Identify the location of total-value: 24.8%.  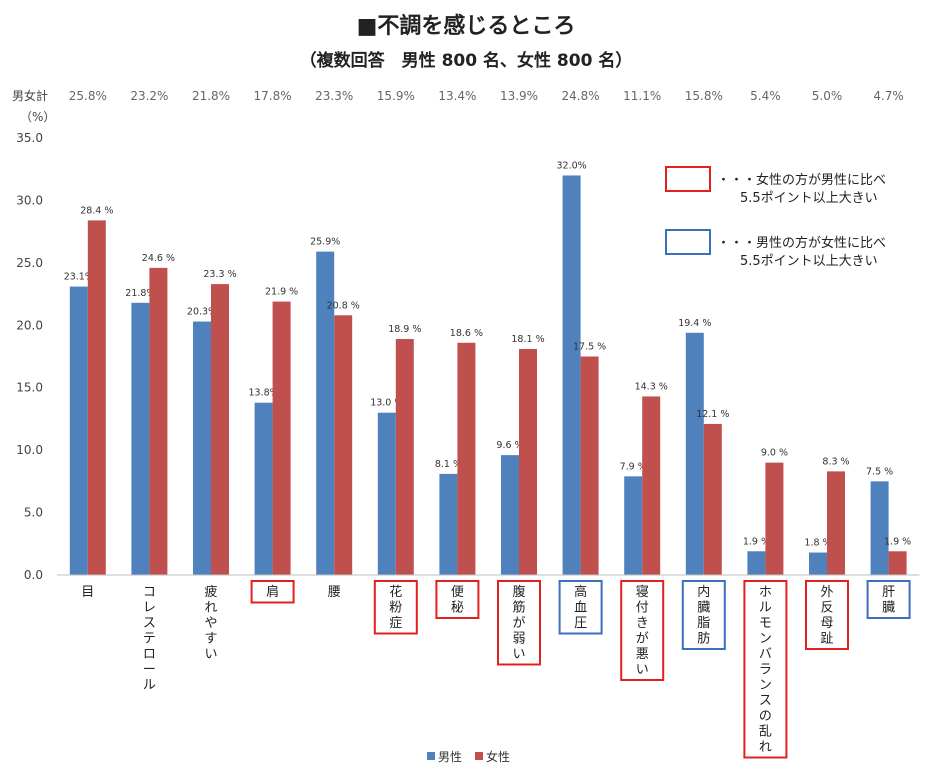
(581, 96).